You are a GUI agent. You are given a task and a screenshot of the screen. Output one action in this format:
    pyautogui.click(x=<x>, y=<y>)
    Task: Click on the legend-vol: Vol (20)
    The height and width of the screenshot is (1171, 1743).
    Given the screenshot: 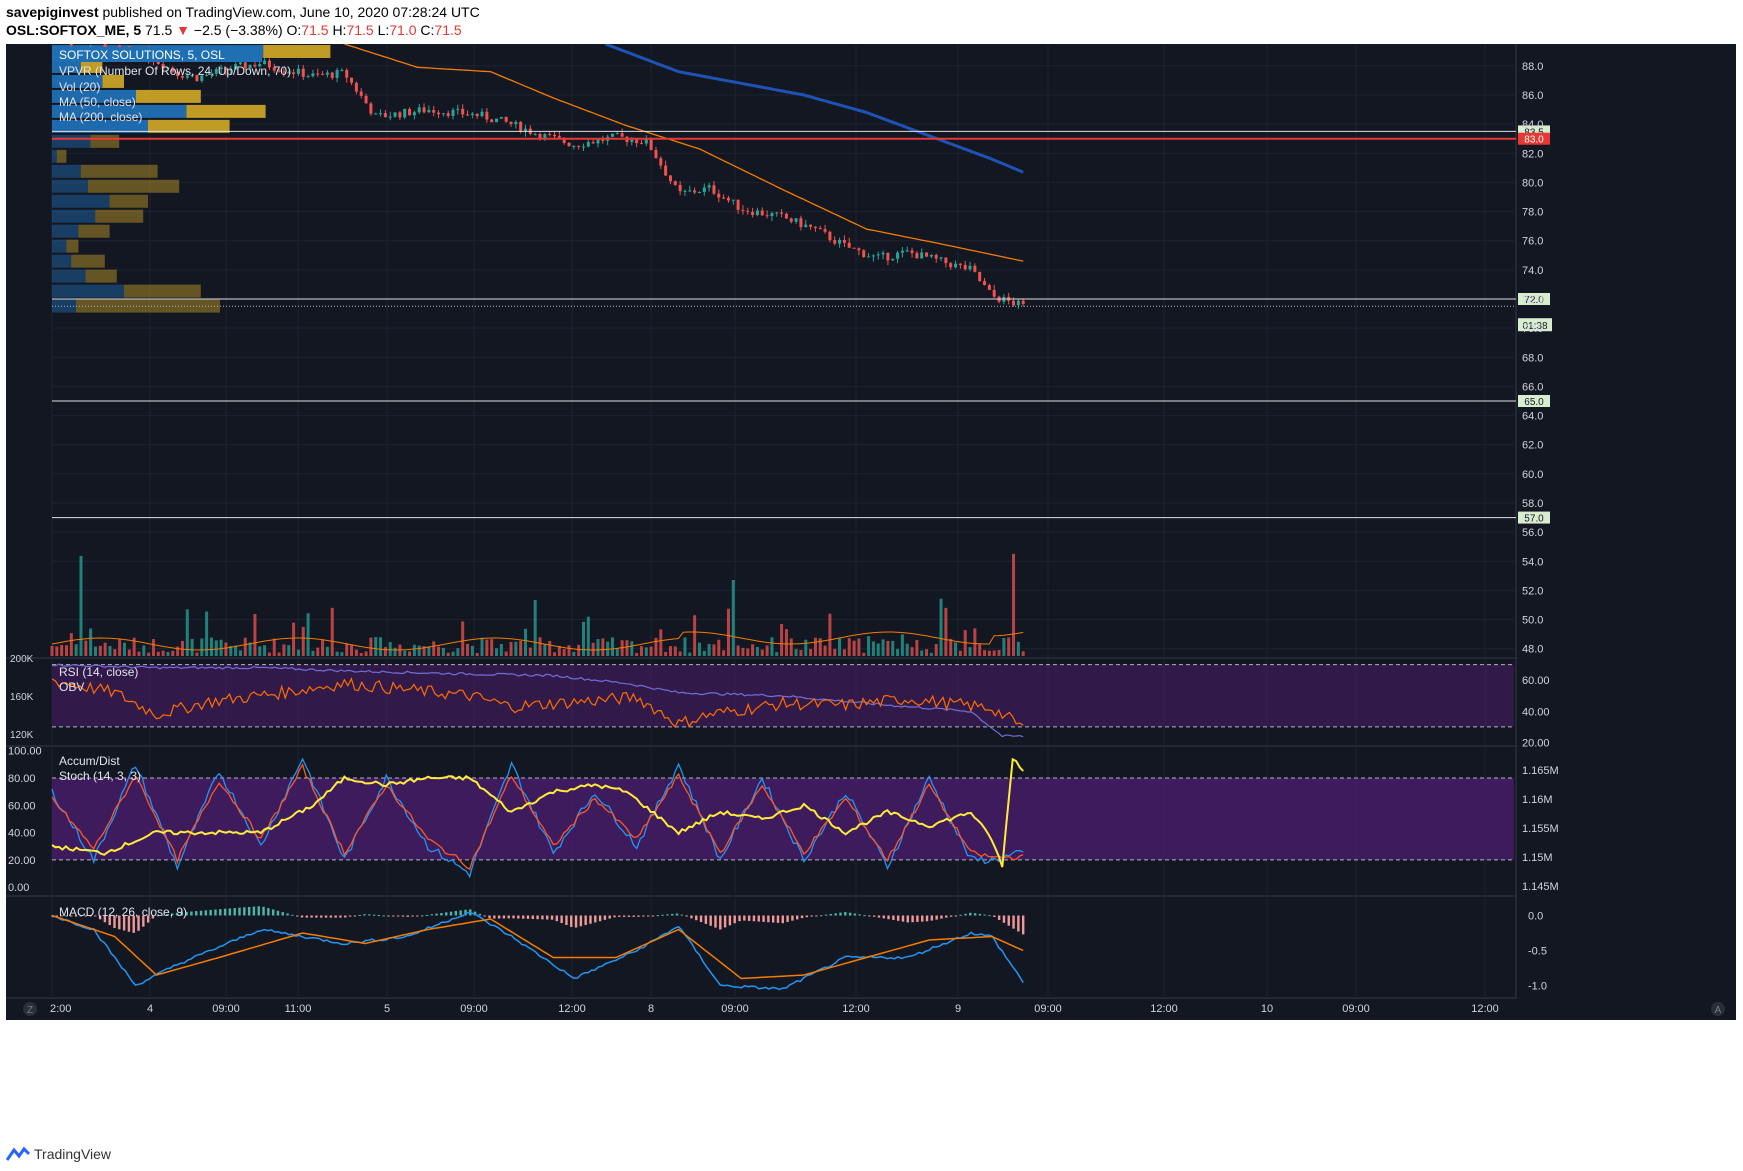 What is the action you would take?
    pyautogui.click(x=79, y=87)
    